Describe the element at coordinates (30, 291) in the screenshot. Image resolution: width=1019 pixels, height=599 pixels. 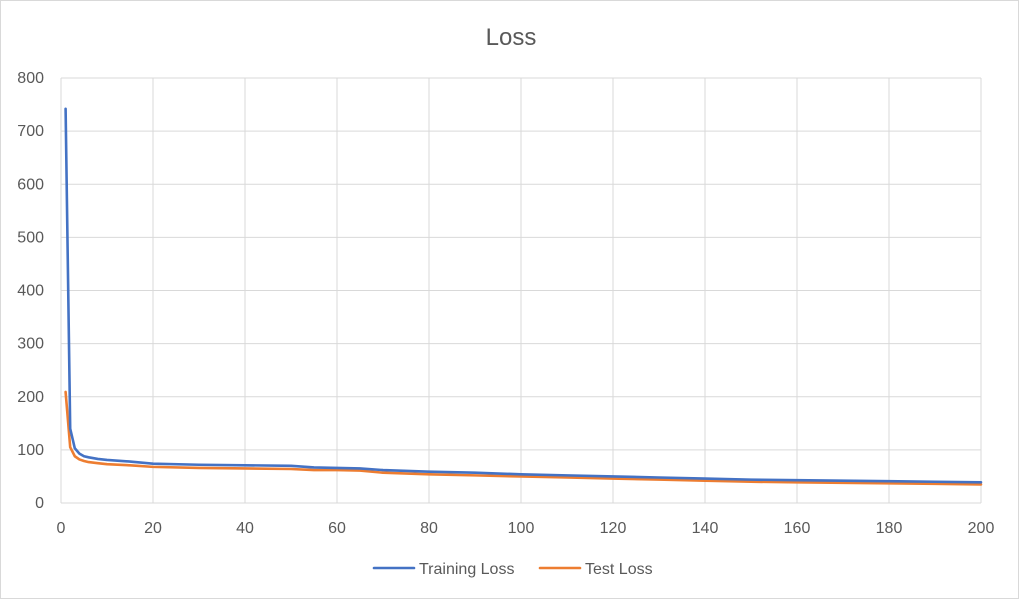
I see `y-tick-label: 400` at that location.